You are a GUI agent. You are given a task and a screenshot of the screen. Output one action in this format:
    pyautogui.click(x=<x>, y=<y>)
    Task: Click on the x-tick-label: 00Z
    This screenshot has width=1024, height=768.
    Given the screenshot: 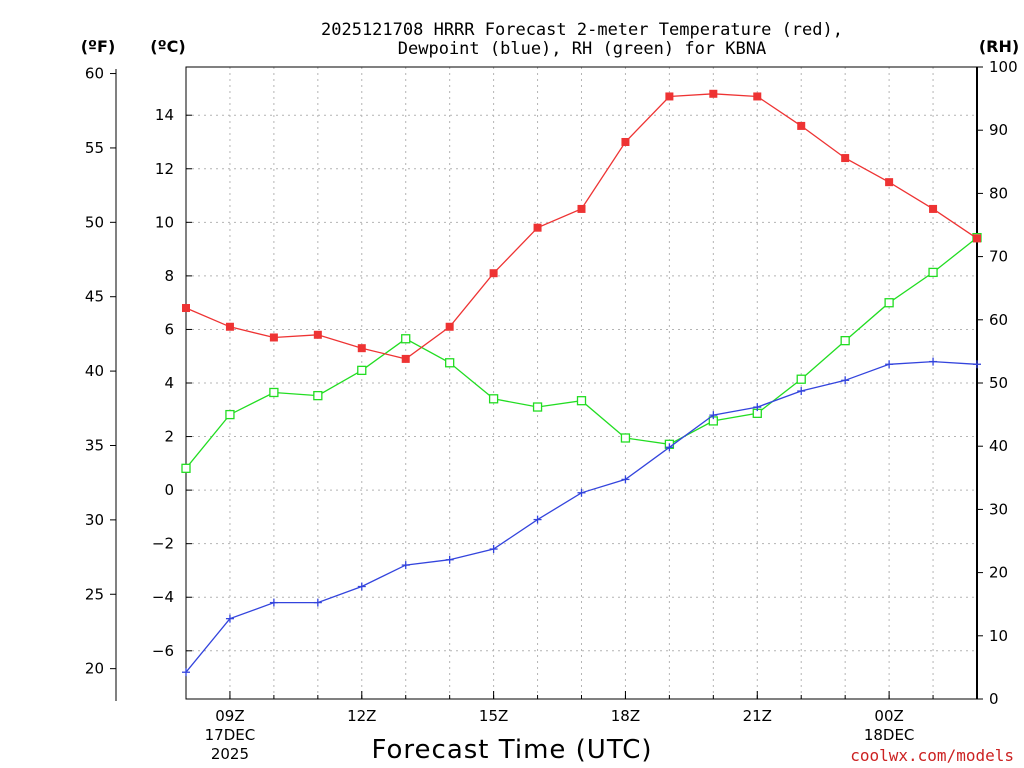 What is the action you would take?
    pyautogui.click(x=888, y=716)
    